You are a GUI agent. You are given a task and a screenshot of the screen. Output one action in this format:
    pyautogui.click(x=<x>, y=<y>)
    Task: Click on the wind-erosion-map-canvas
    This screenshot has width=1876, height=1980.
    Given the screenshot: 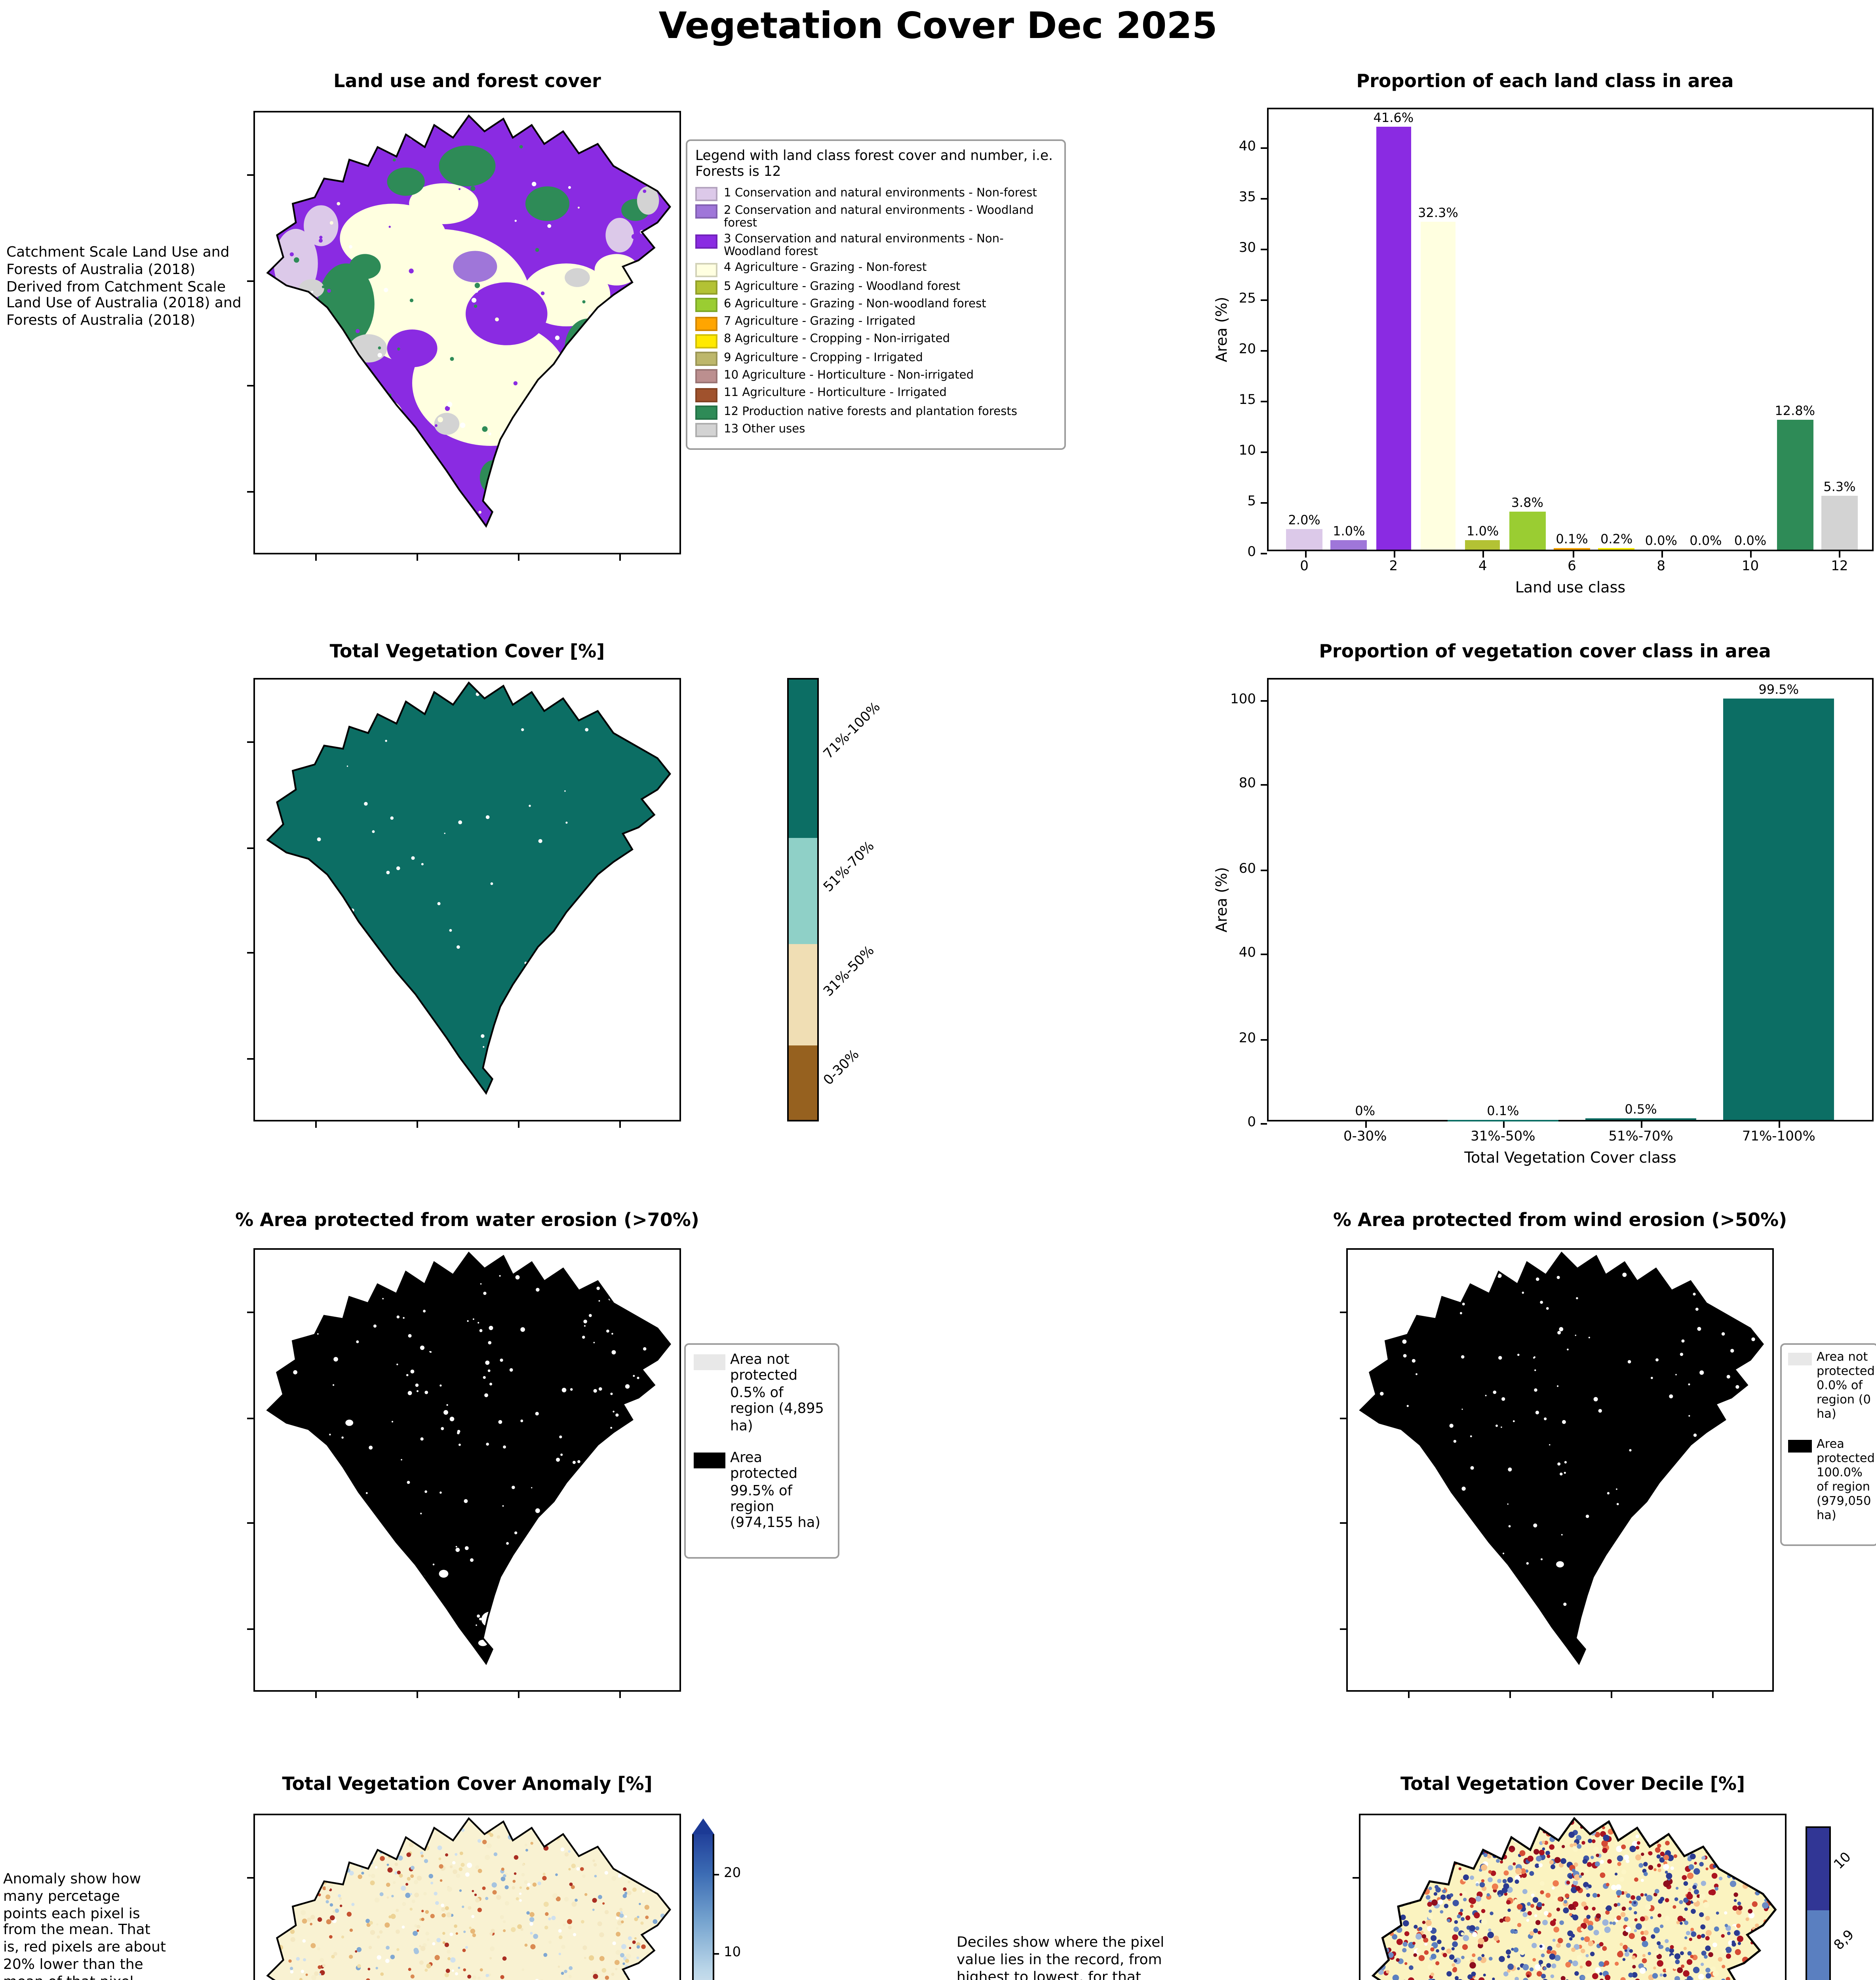 What is the action you would take?
    pyautogui.click(x=1561, y=1458)
    